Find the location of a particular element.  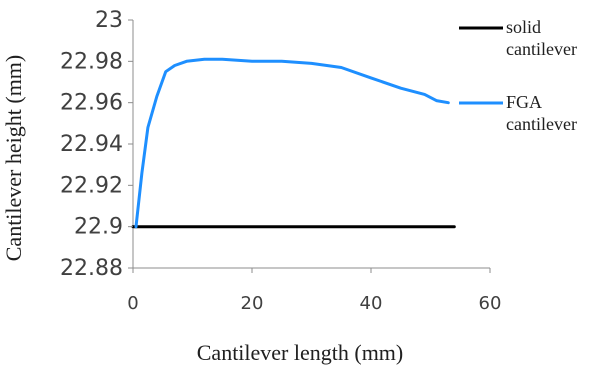

x-tick-label: 60 is located at coordinates (490, 303).